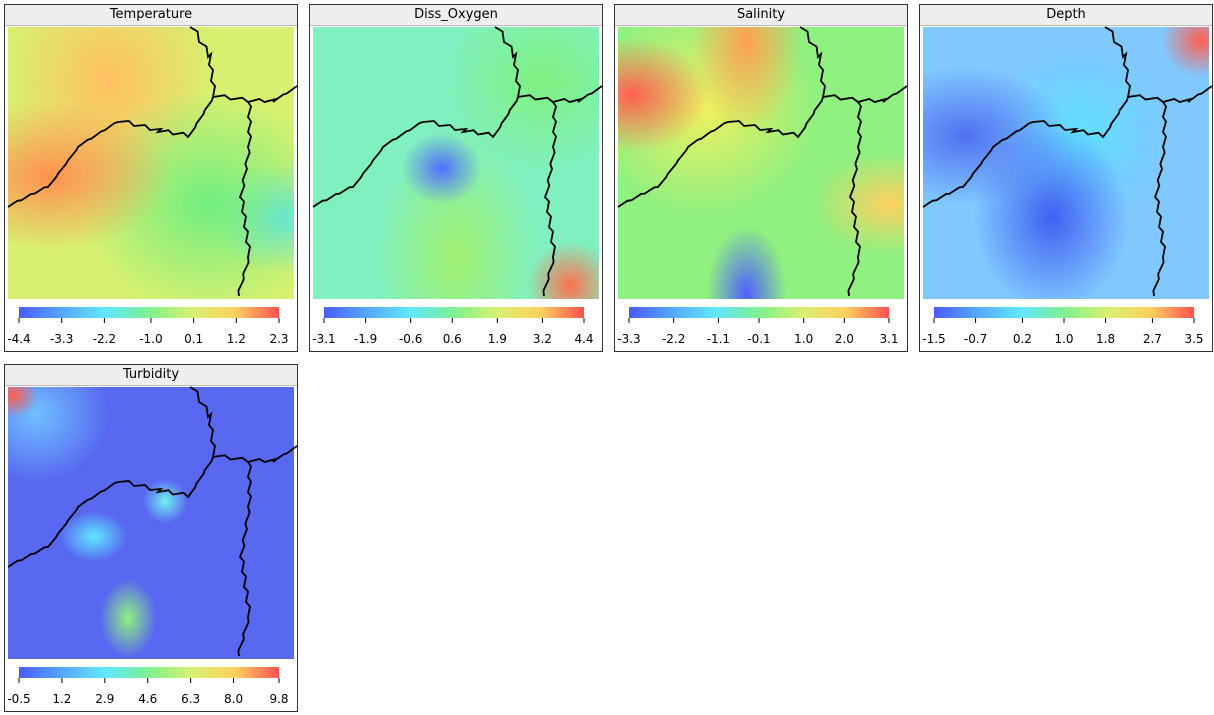 This screenshot has width=1214, height=715. Describe the element at coordinates (542, 339) in the screenshot. I see `colorbar-tick-label: 3.2` at that location.